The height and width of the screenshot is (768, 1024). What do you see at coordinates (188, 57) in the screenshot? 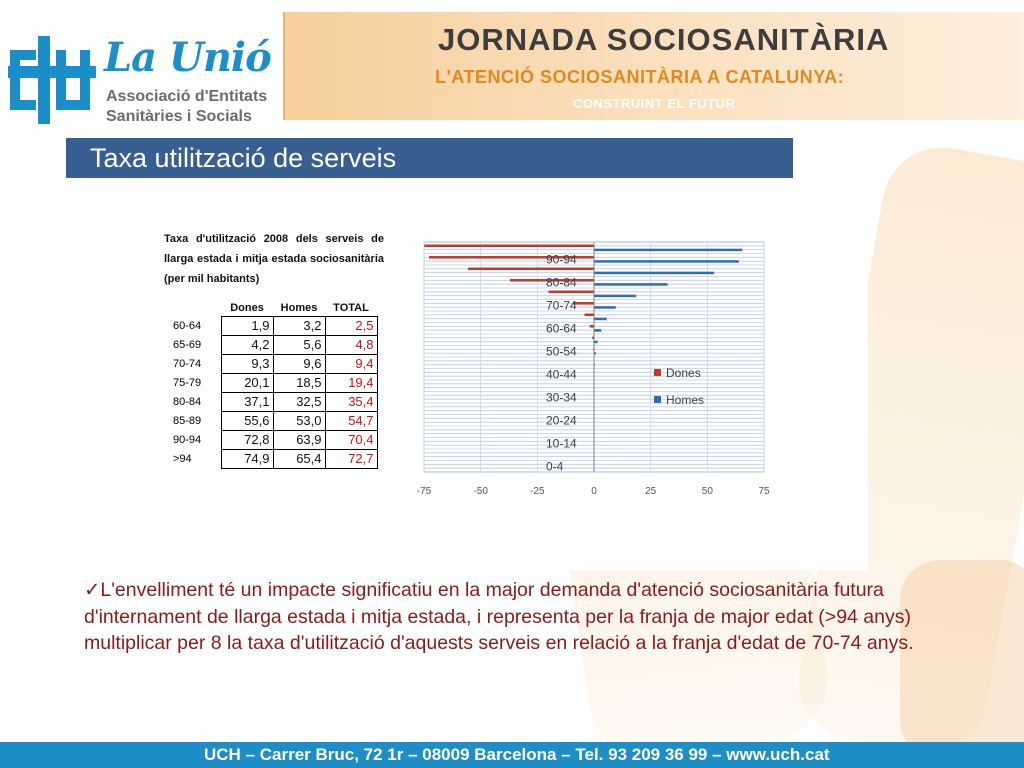
I see `logo-name: La Unió` at bounding box center [188, 57].